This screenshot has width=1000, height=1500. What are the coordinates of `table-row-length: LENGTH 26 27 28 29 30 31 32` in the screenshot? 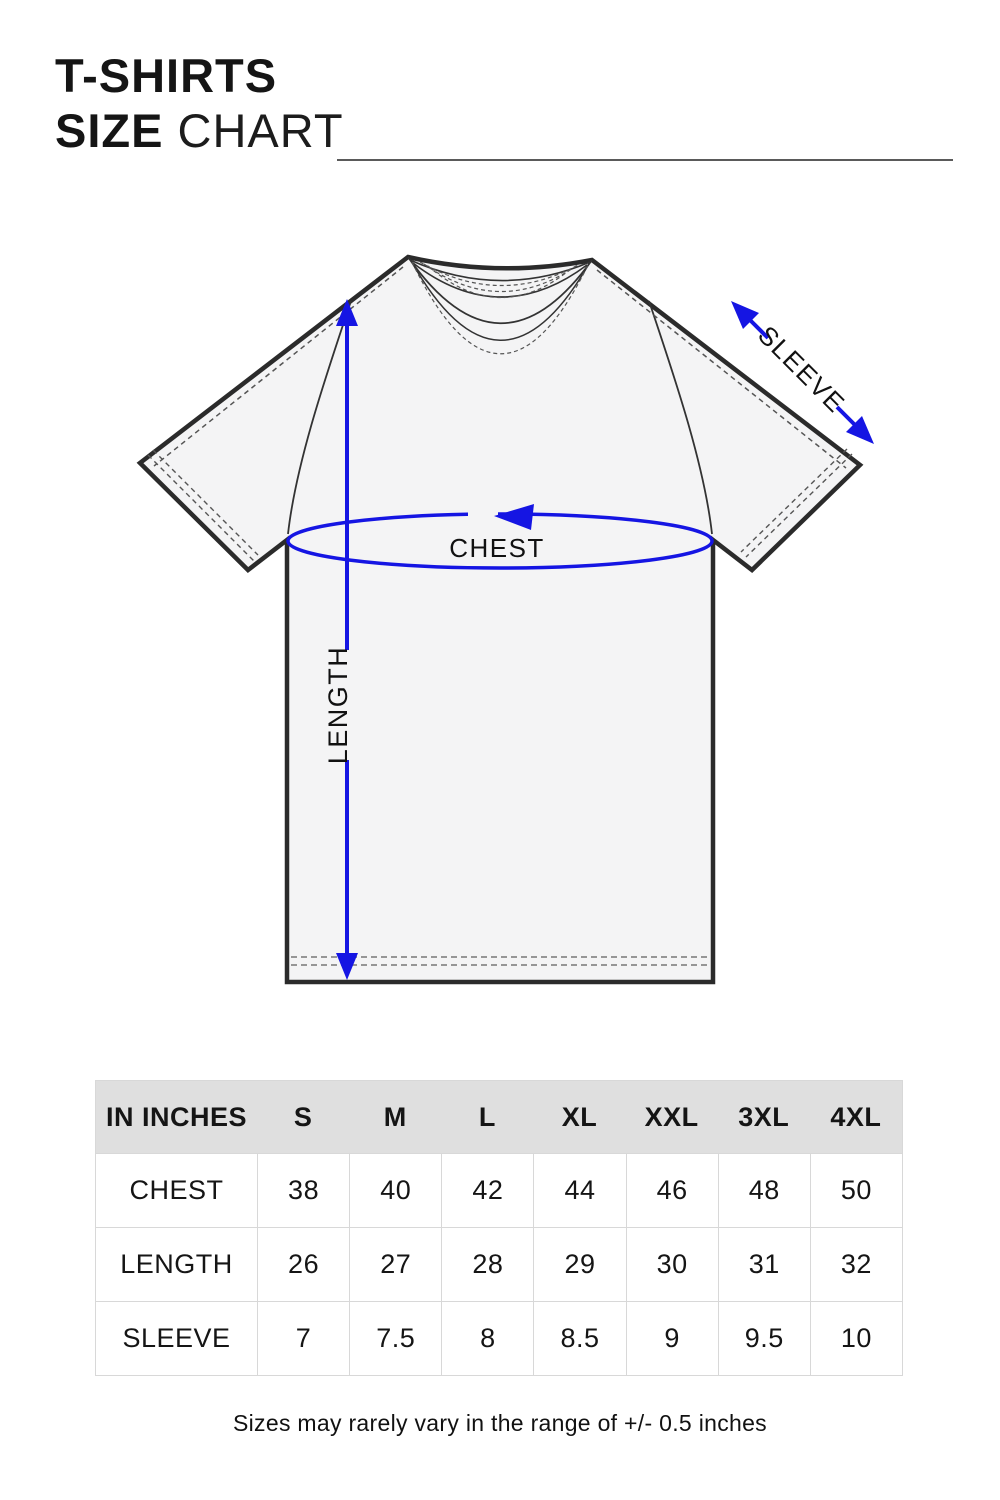 It's located at (499, 1264).